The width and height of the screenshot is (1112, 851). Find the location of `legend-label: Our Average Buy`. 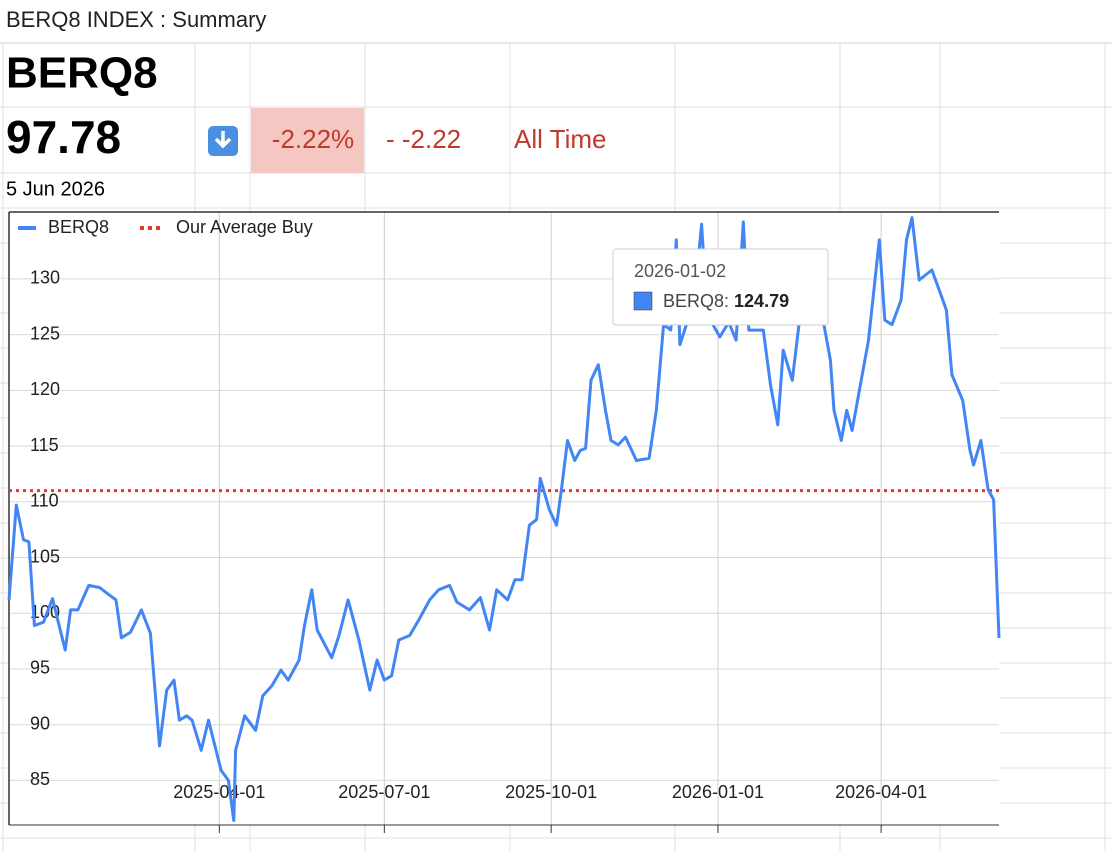

legend-label: Our Average Buy is located at coordinates (244, 227).